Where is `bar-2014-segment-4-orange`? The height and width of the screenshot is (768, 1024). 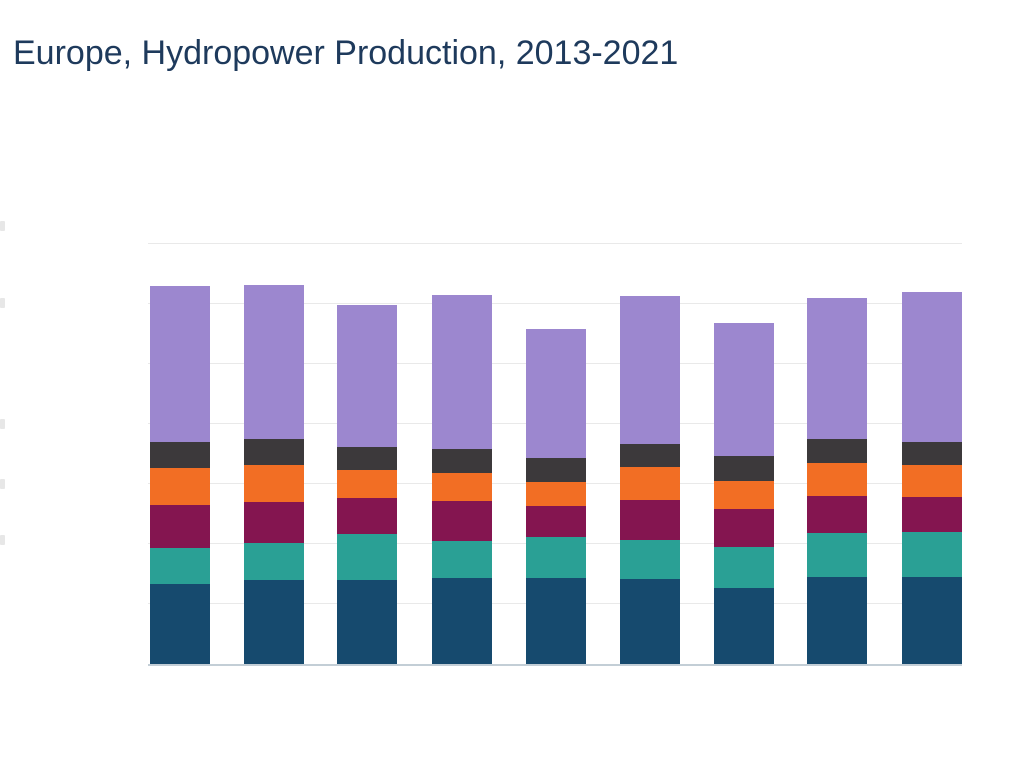
bar-2014-segment-4-orange is located at coordinates (274, 483).